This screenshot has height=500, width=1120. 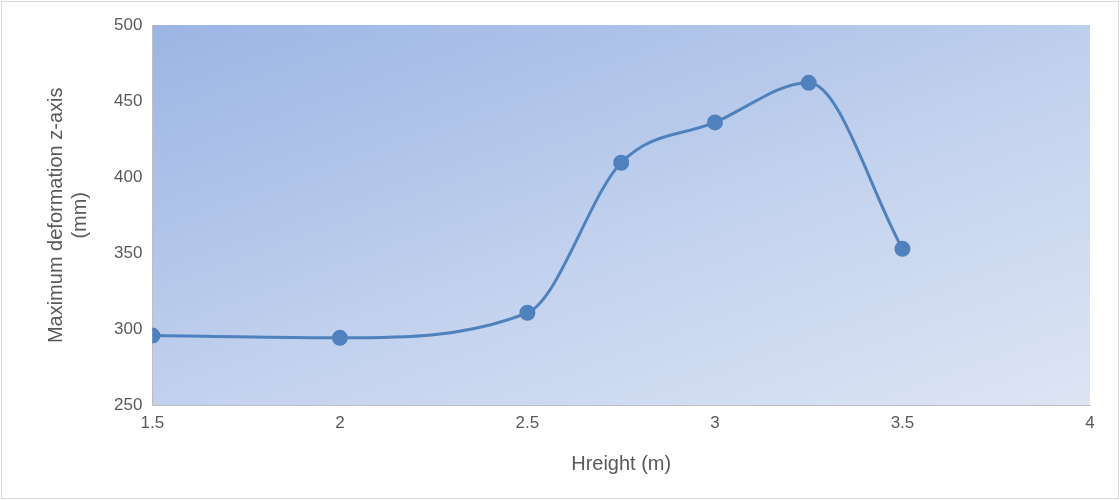 I want to click on x-tick-label: 2, so click(x=340, y=423).